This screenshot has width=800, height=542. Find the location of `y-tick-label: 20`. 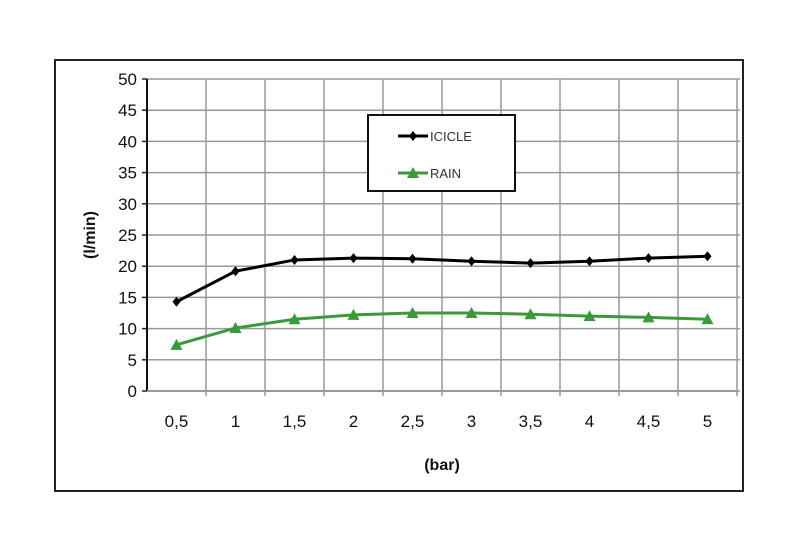

y-tick-label: 20 is located at coordinates (127, 266).